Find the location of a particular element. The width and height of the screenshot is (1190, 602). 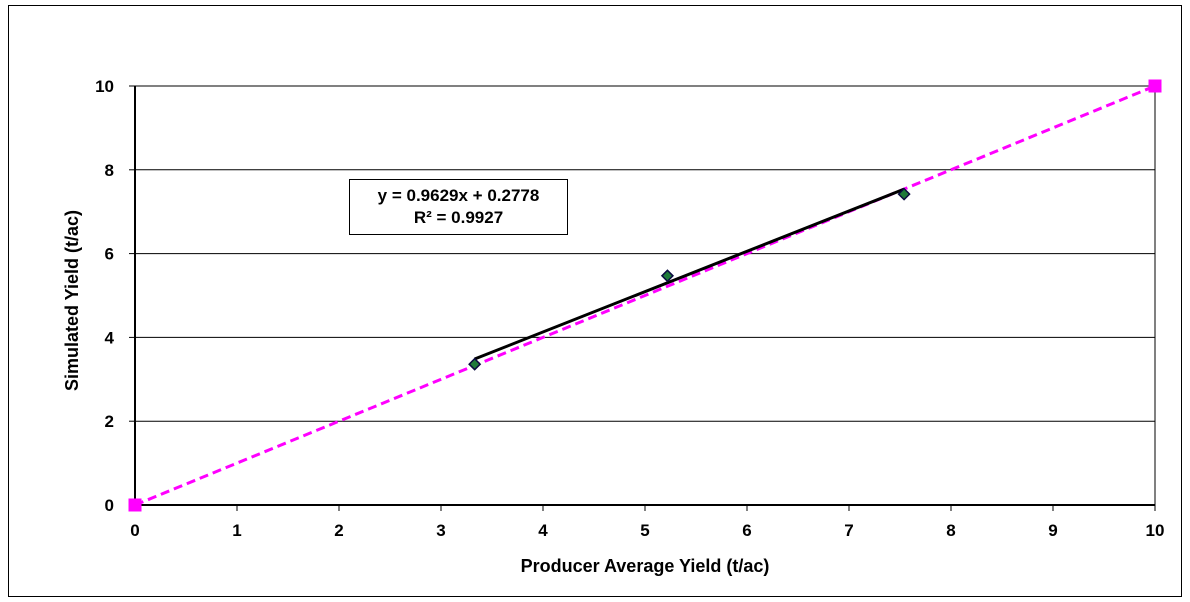

y-tick-label-0: 0 is located at coordinates (109, 505).